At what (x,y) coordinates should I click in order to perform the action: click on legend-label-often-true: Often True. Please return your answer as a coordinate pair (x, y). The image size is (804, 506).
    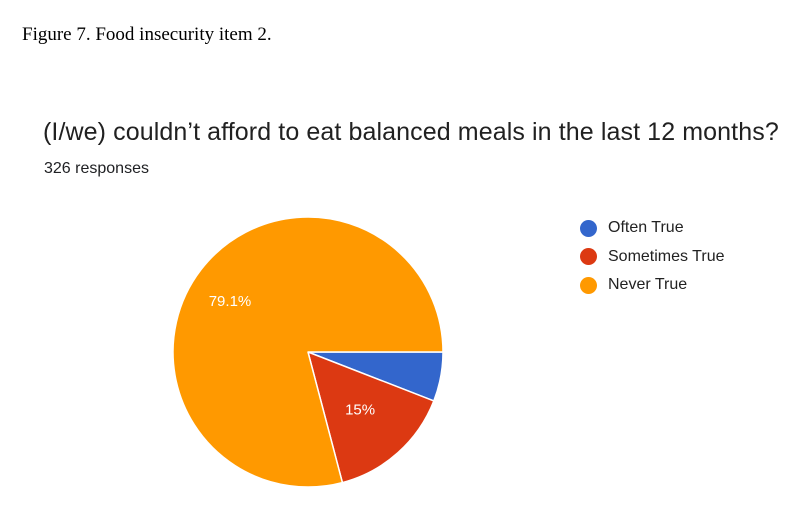
    Looking at the image, I should click on (646, 228).